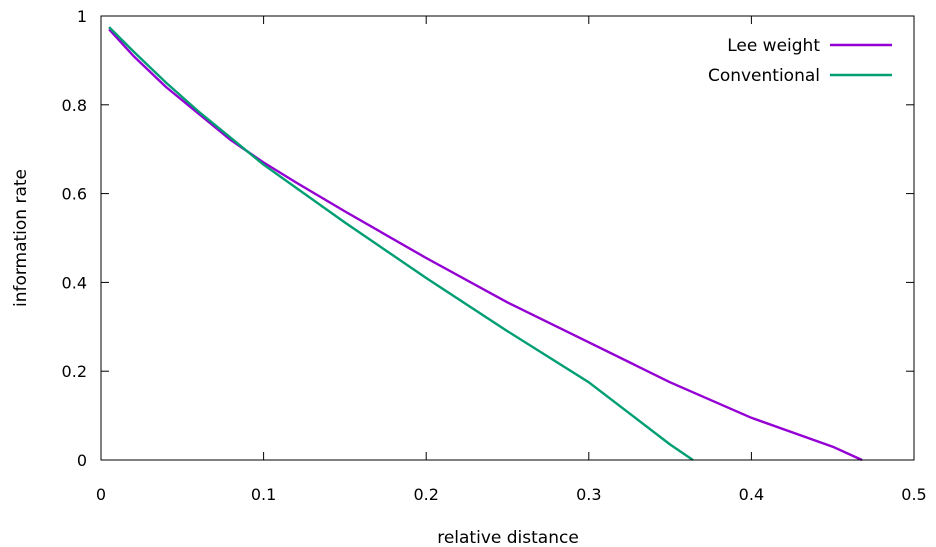 The width and height of the screenshot is (936, 547). What do you see at coordinates (74, 282) in the screenshot?
I see `y-tick-label: 0.4` at bounding box center [74, 282].